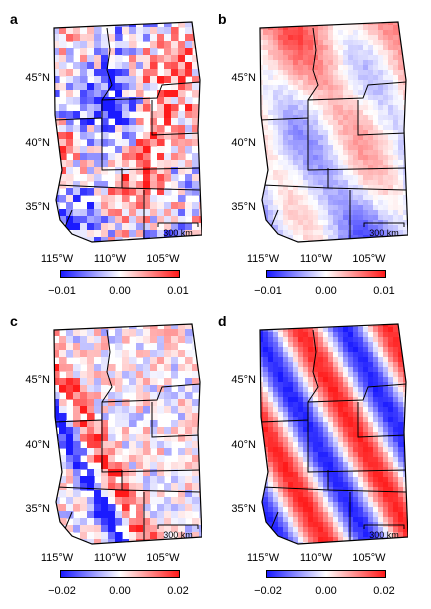  I want to click on panel-label-d: d, so click(222, 321).